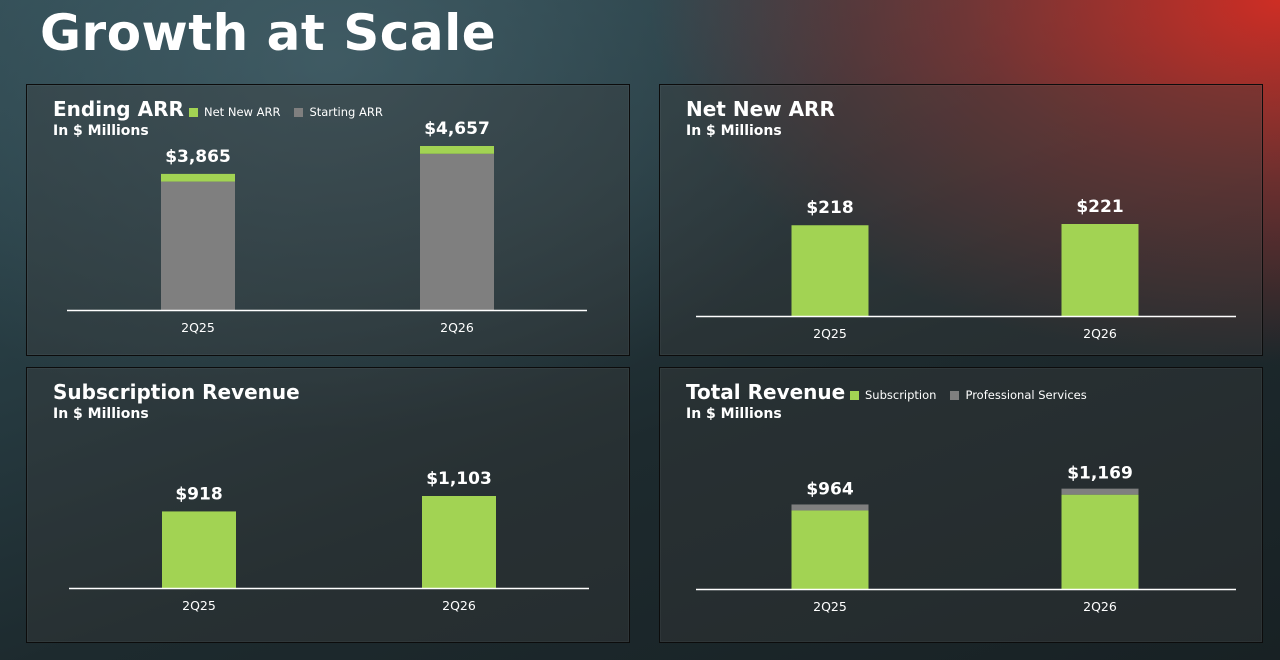 Image resolution: width=1280 pixels, height=660 pixels. I want to click on bar-starting-arr-2q25, so click(198, 245).